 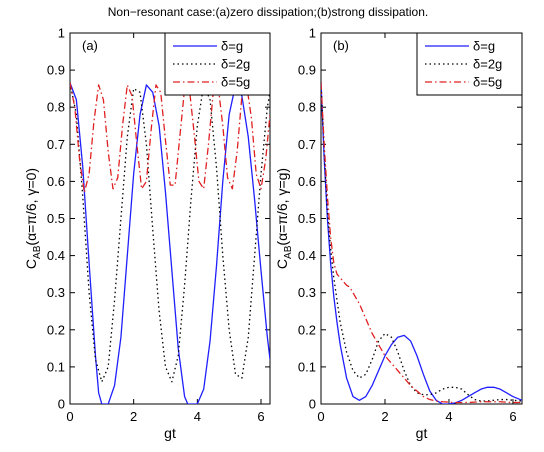 What do you see at coordinates (69, 416) in the screenshot?
I see `x-tick-label-a: 0` at bounding box center [69, 416].